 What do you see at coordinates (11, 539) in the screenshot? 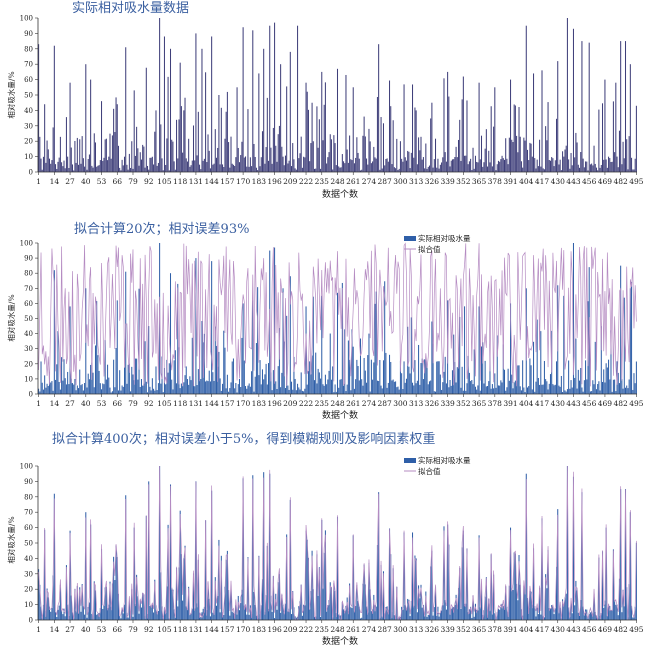
I see `y-axis-label: 相对吸水量/%` at bounding box center [11, 539].